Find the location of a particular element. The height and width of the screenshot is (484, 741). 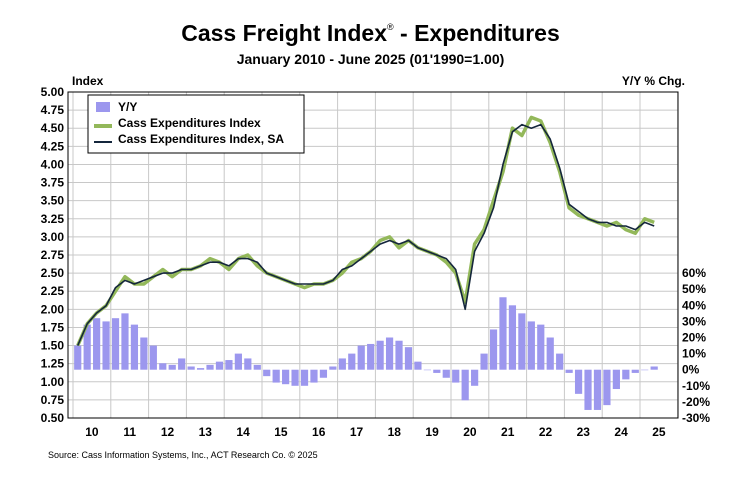

right-tick-label: 40% is located at coordinates (694, 305).